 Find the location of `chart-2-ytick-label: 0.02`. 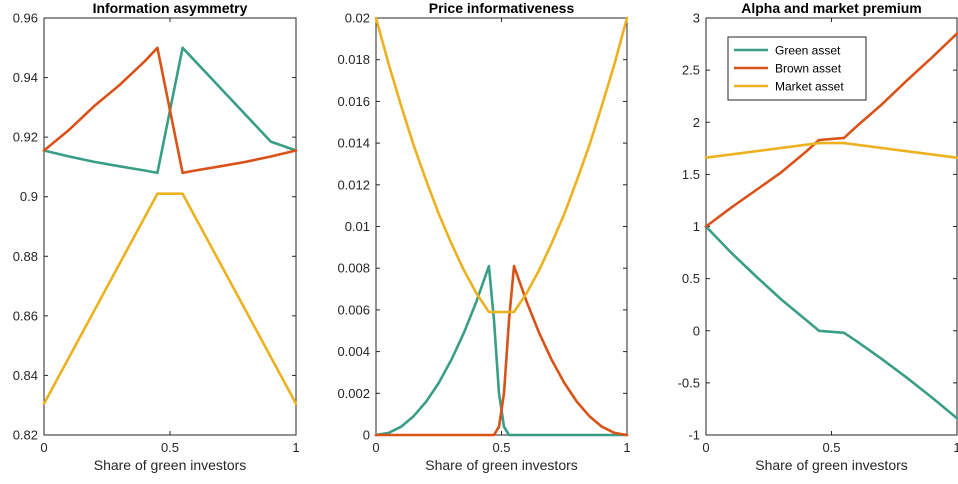

chart-2-ytick-label: 0.02 is located at coordinates (357, 18).